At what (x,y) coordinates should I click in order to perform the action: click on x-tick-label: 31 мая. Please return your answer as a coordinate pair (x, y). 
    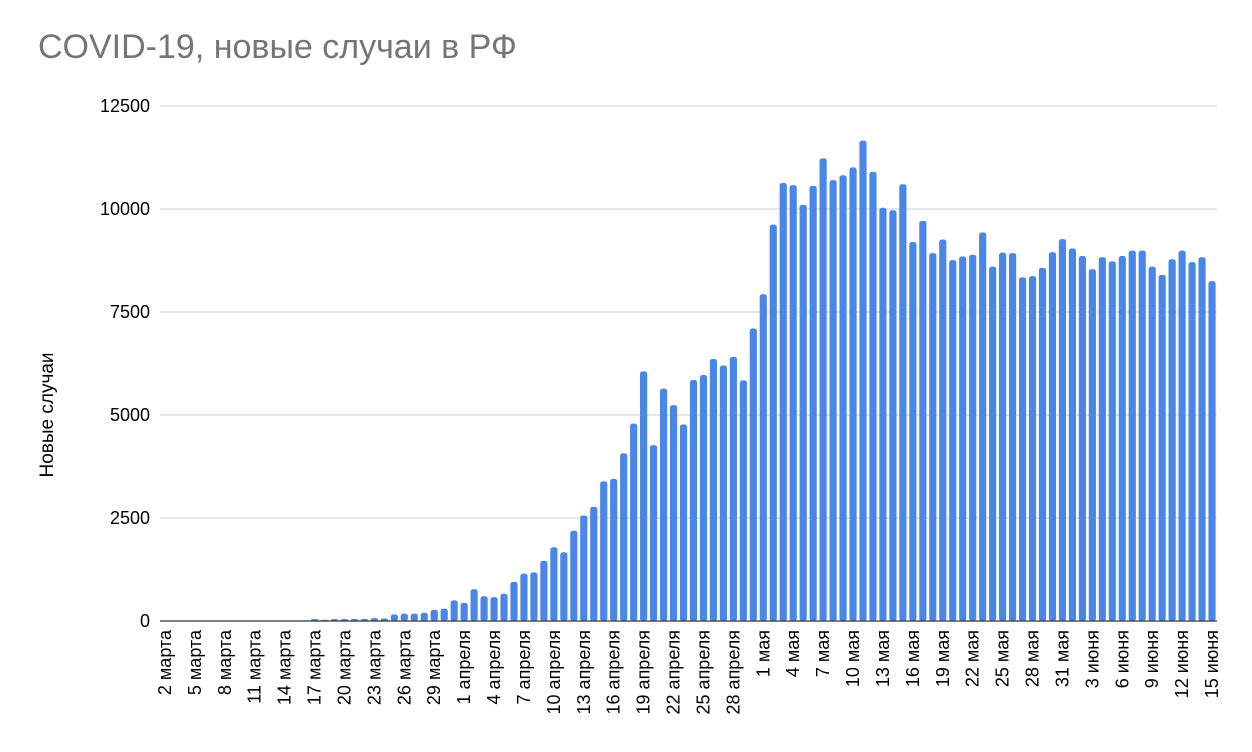
    Looking at the image, I should click on (1062, 658).